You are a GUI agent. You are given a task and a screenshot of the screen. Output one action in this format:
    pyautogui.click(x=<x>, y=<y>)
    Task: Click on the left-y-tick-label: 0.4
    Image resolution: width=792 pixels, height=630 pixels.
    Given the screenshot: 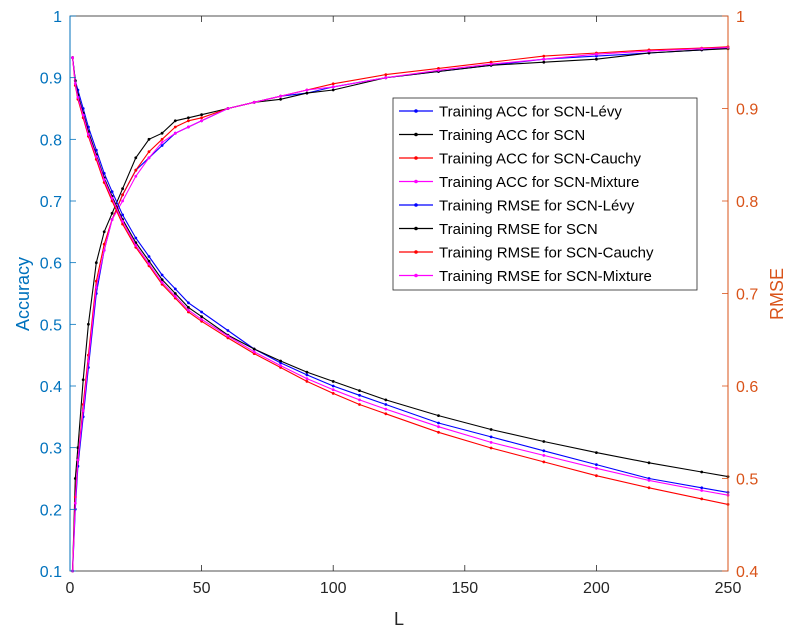 What is the action you would take?
    pyautogui.click(x=51, y=387)
    